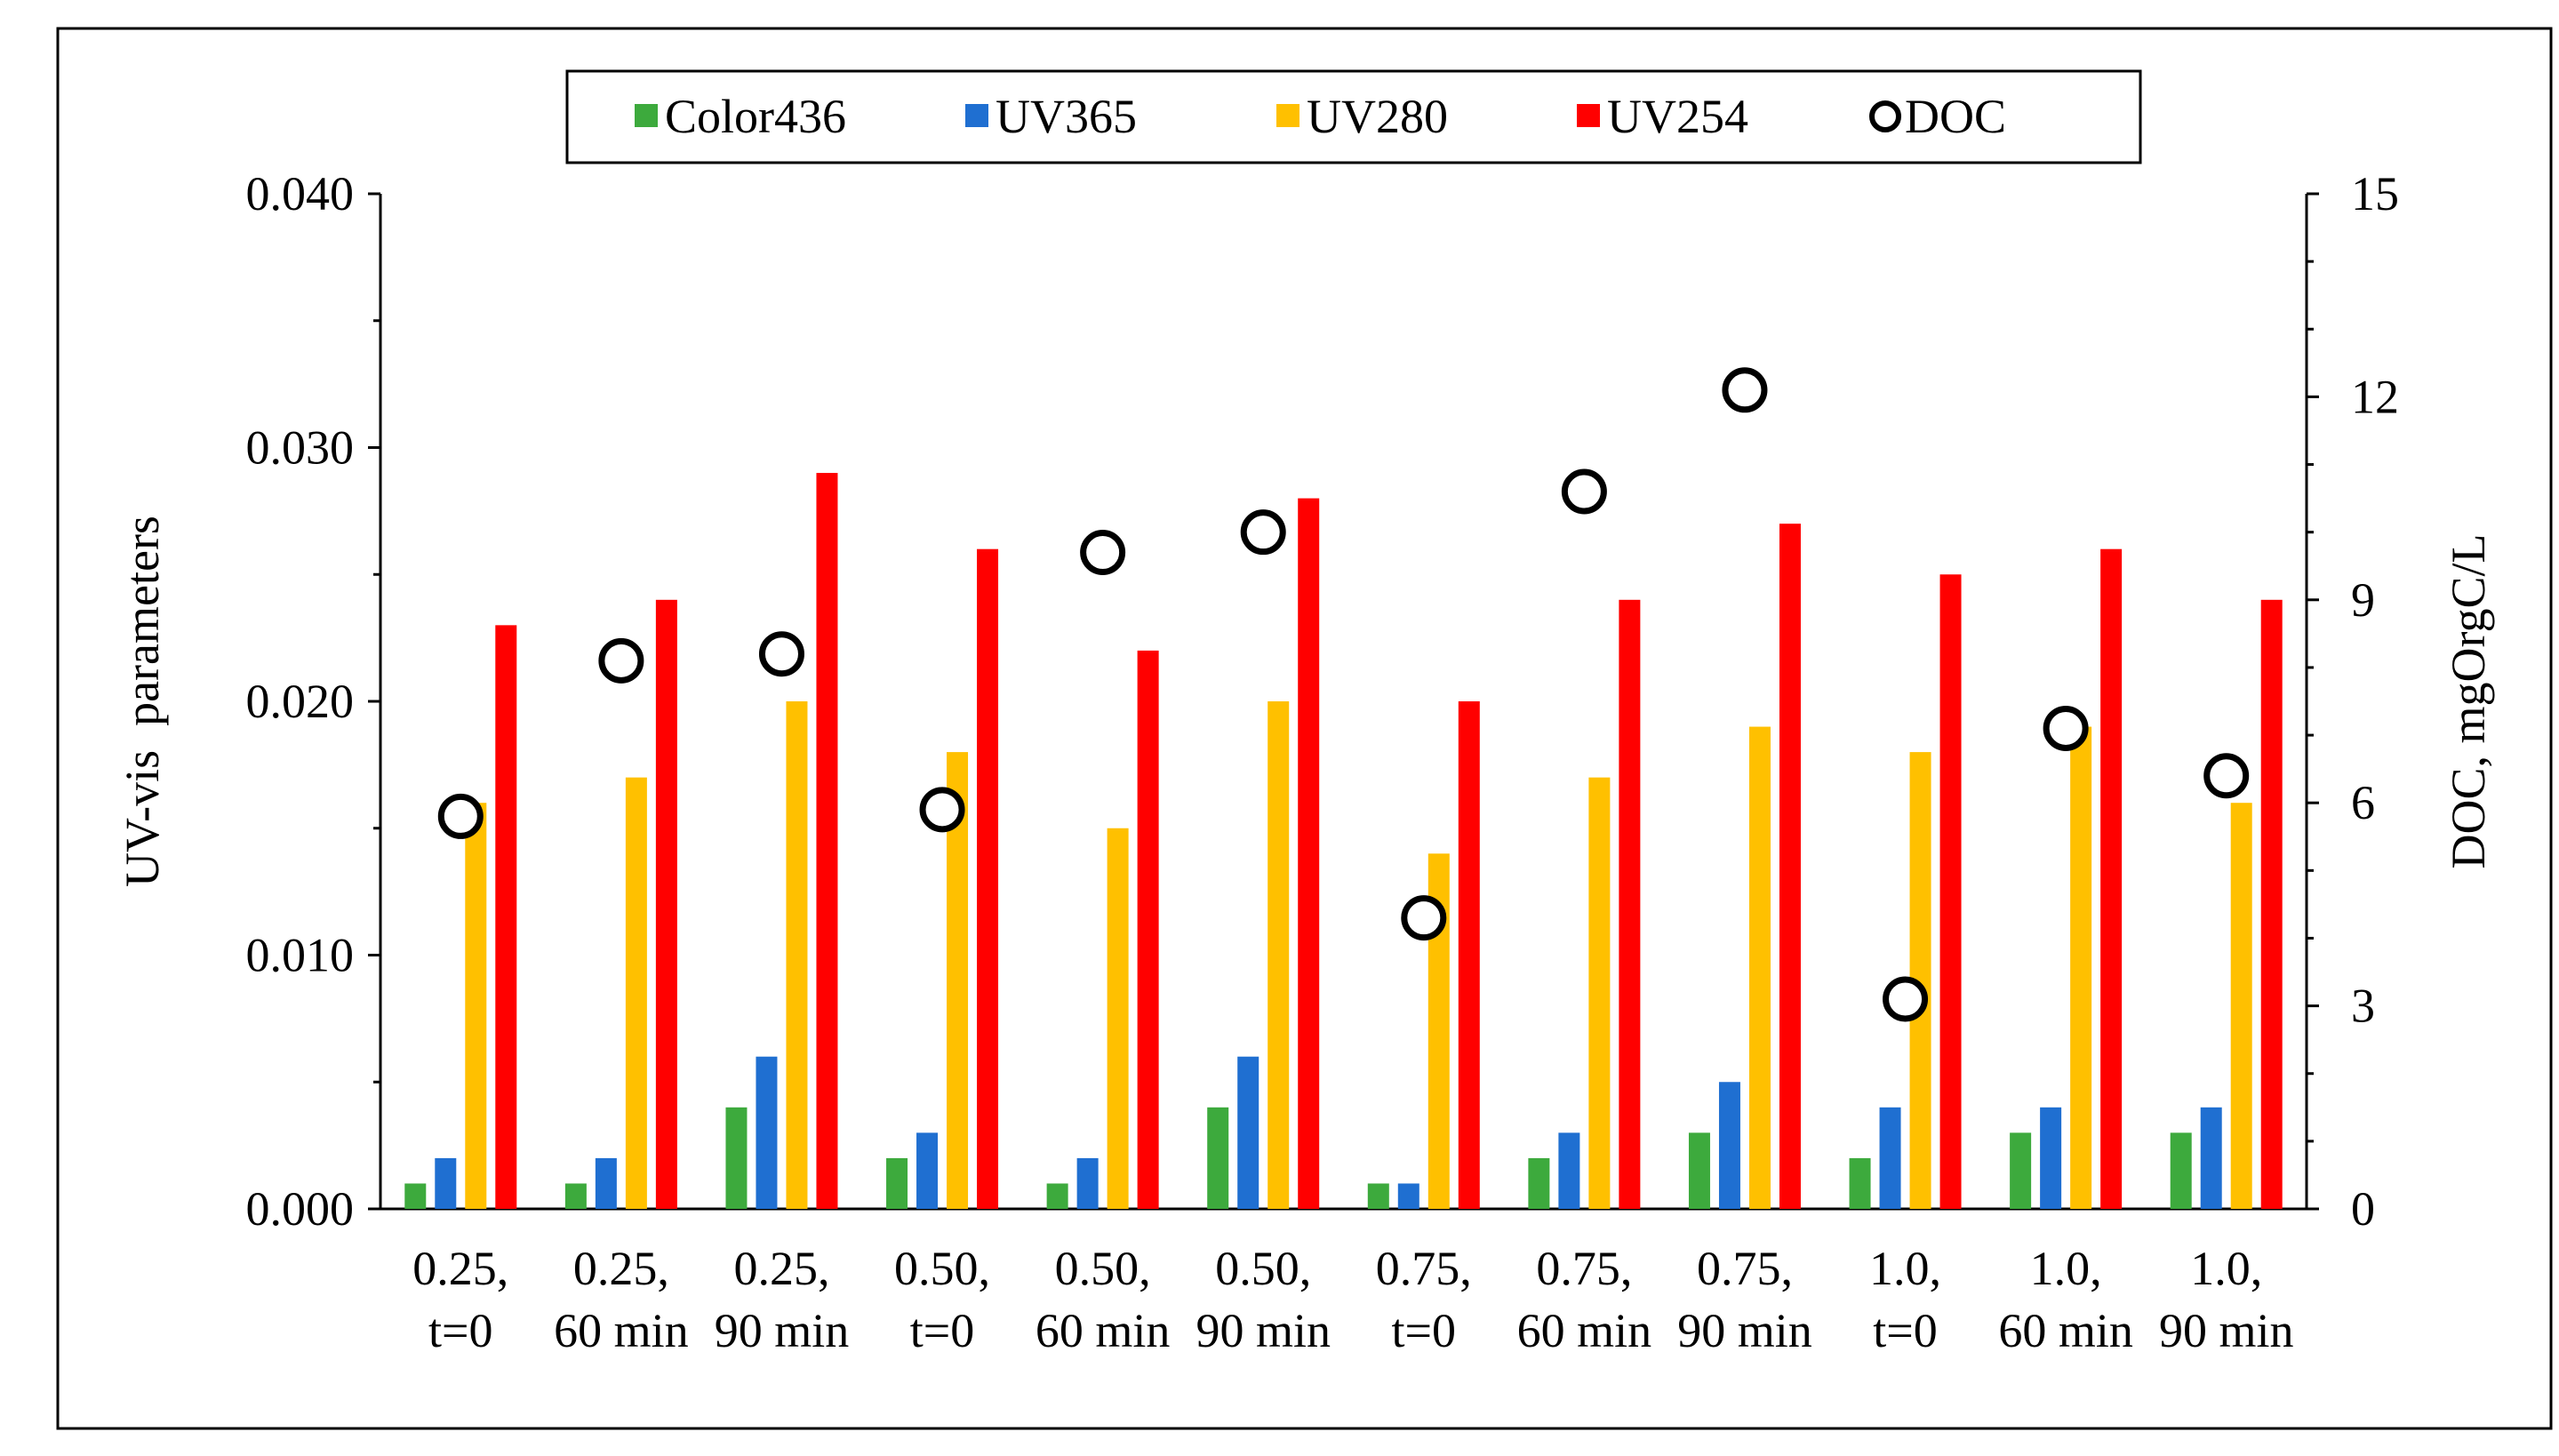  I want to click on legend-label: UV365, so click(1067, 116).